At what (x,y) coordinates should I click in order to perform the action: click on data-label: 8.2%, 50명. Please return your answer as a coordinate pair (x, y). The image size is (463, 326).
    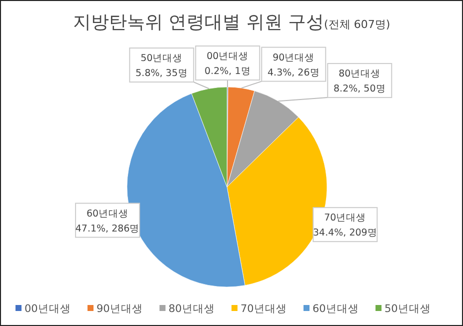
    Looking at the image, I should click on (360, 89).